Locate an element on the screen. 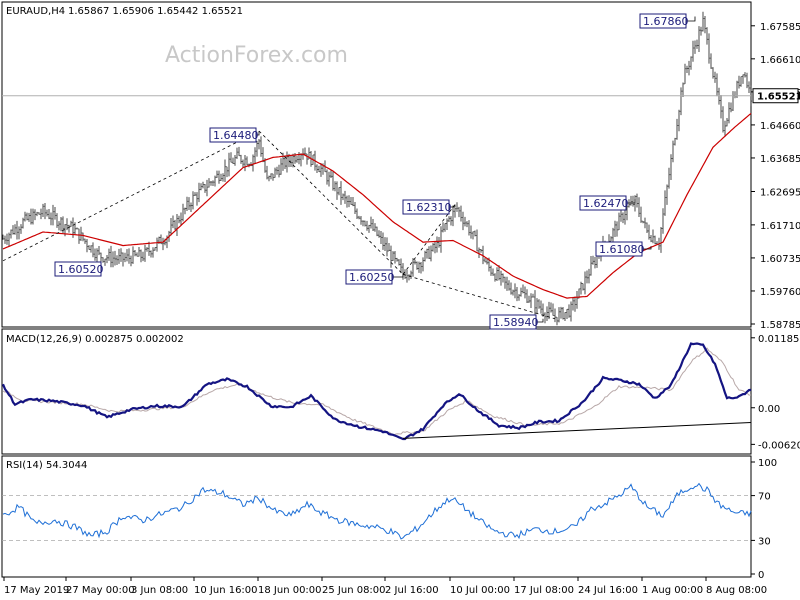  rsi-y-tick-label: 70 is located at coordinates (764, 497).